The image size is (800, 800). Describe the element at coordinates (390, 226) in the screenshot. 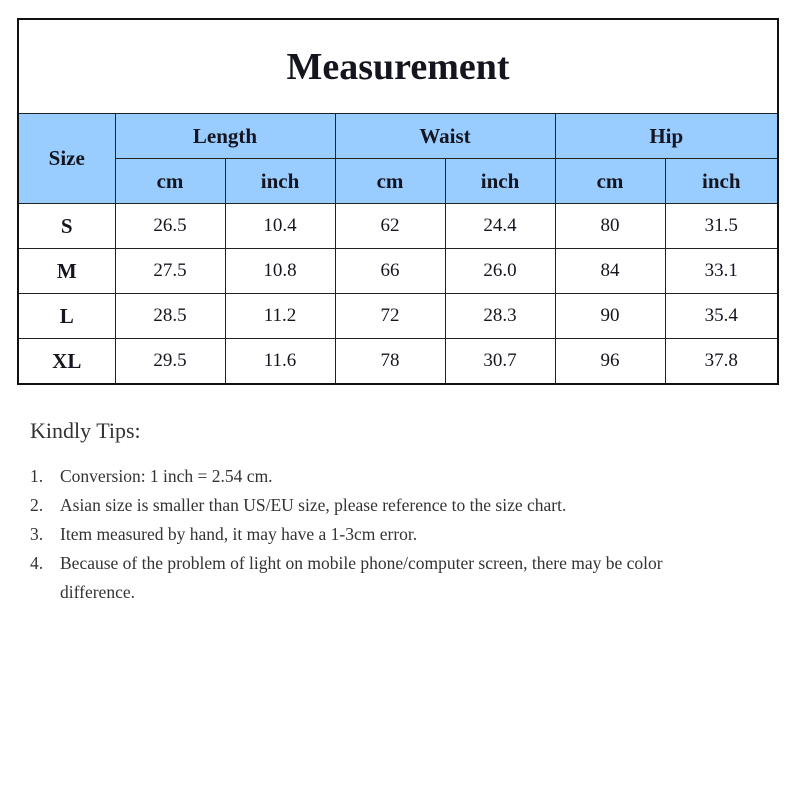

I see `value-cell: 62` at that location.